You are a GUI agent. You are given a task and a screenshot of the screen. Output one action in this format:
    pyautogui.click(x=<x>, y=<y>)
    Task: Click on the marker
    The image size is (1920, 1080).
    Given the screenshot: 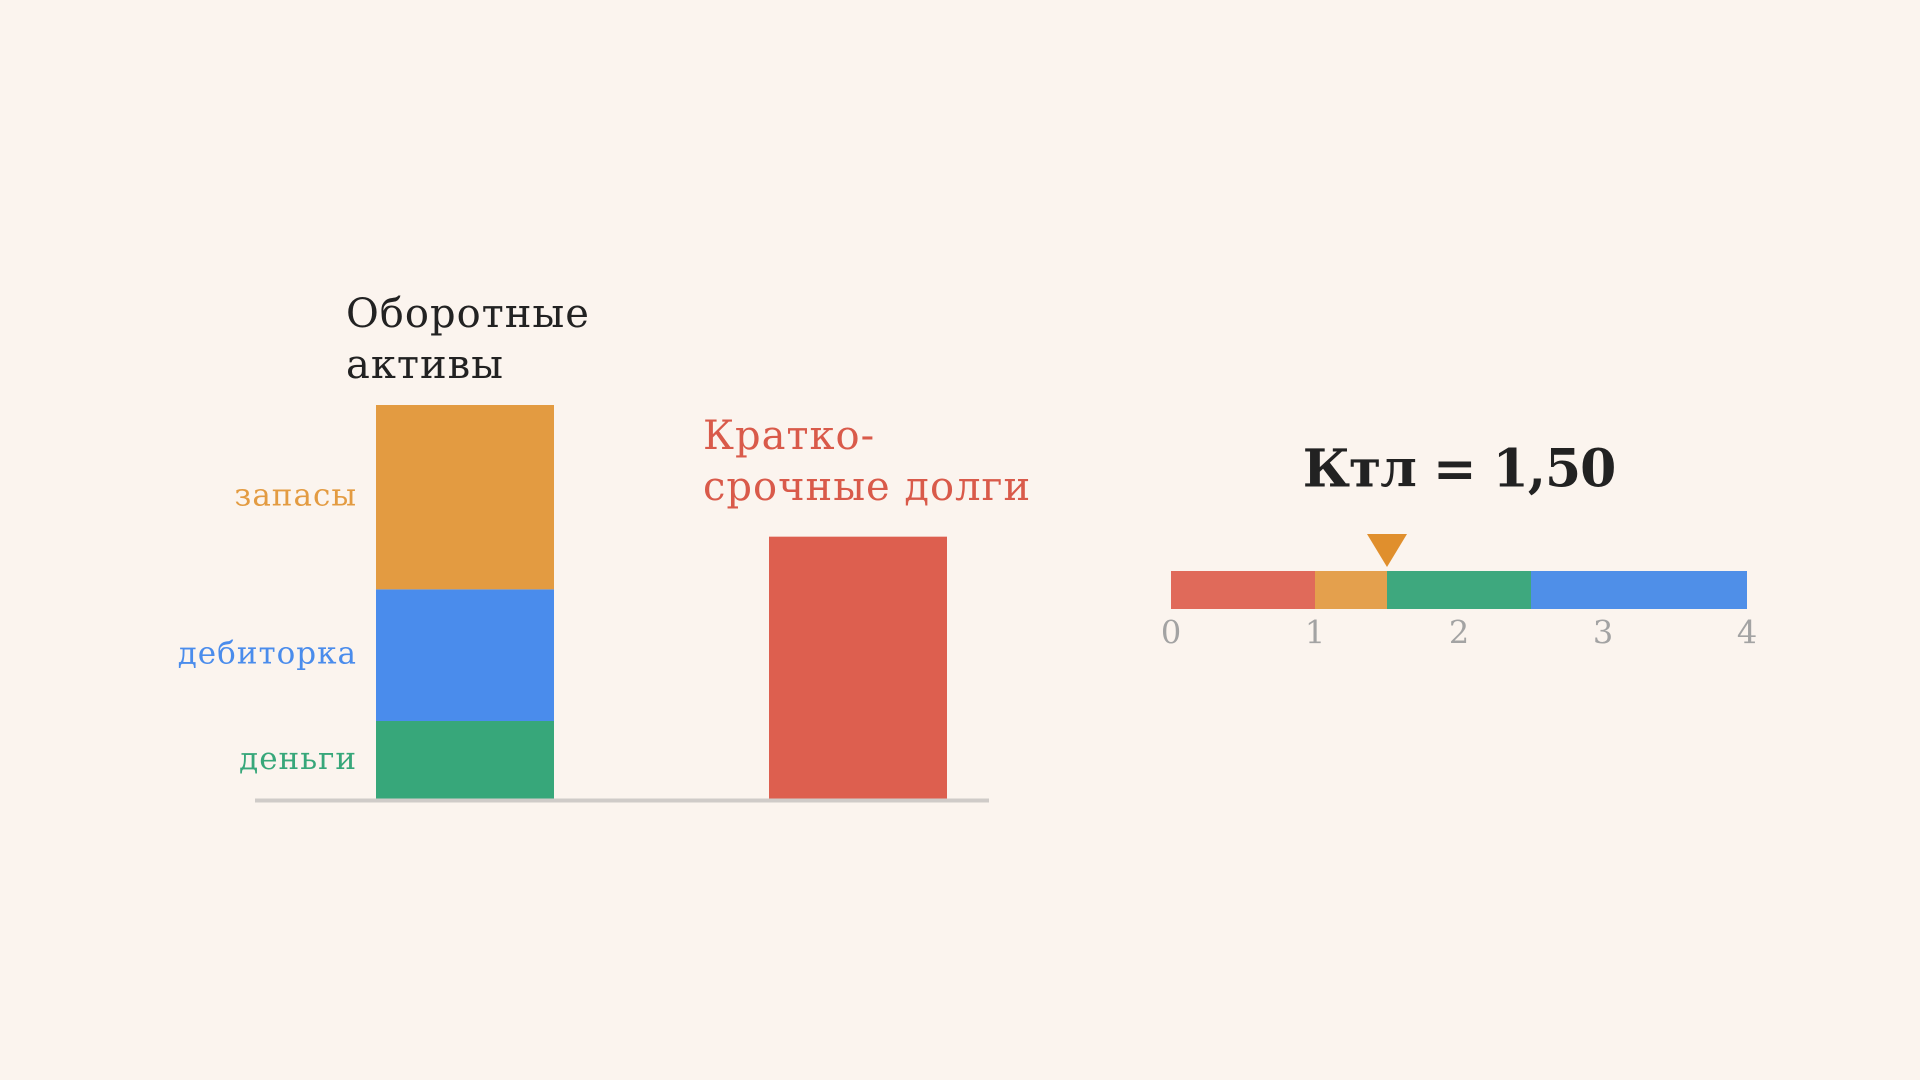 What is the action you would take?
    pyautogui.click(x=1387, y=550)
    